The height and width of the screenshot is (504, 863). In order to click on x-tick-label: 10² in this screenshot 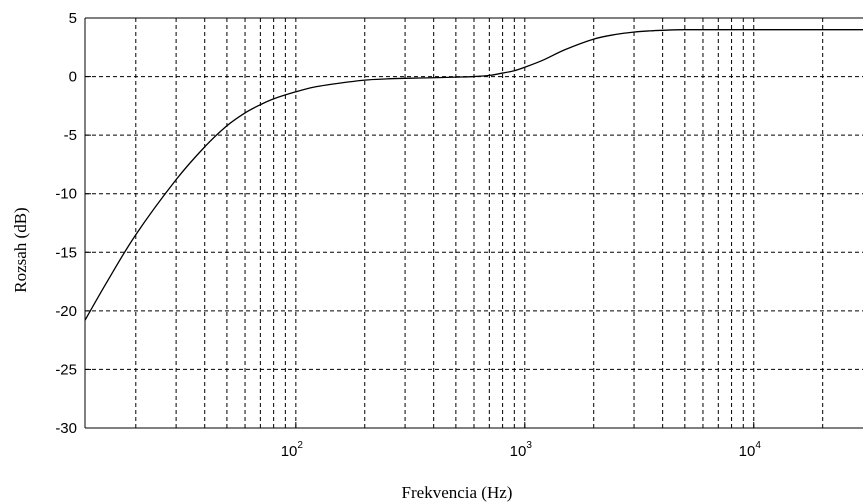, I will do `click(292, 450)`.